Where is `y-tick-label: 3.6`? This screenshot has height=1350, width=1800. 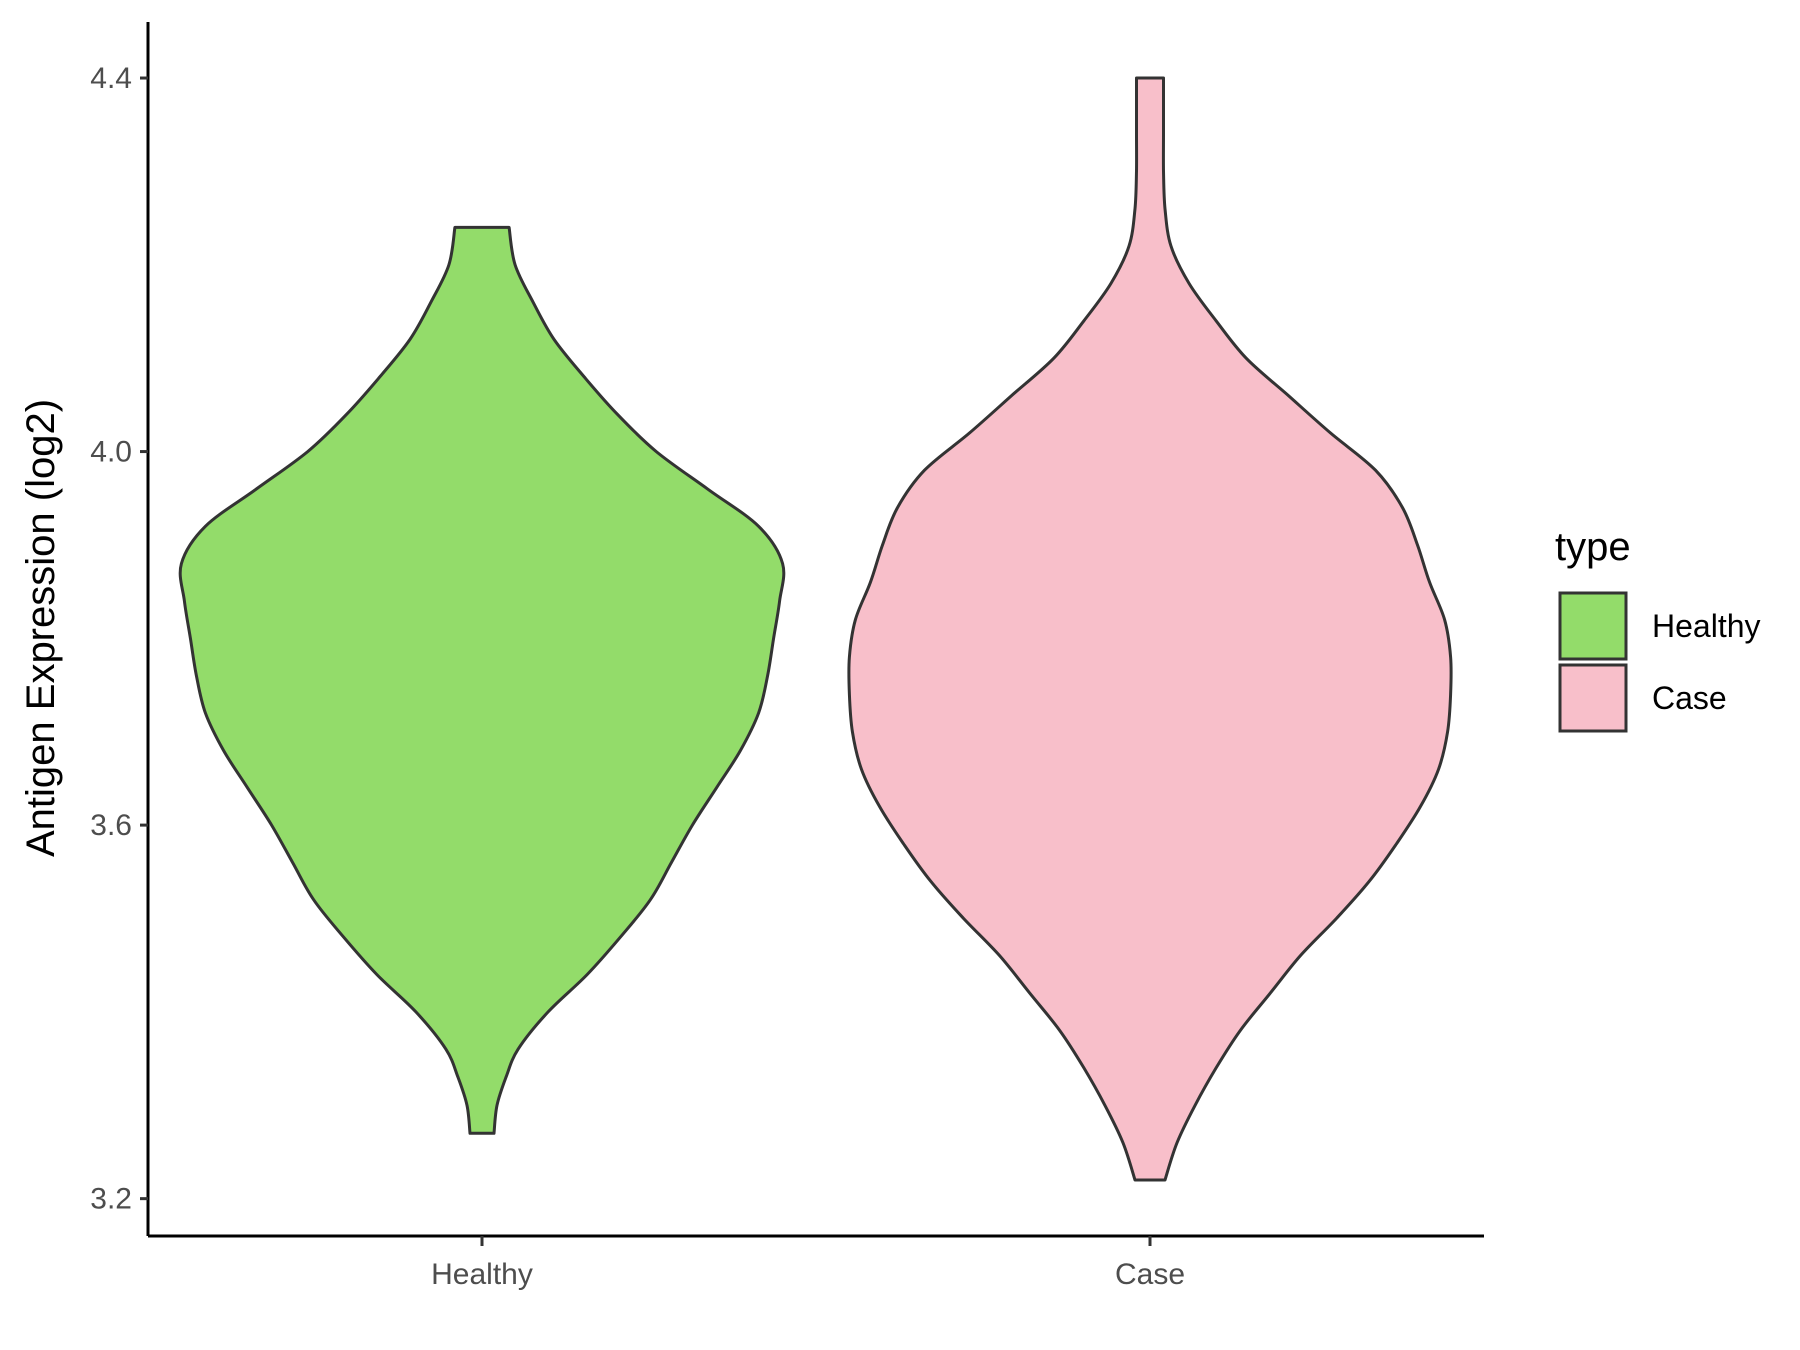
y-tick-label: 3.6 is located at coordinates (111, 825).